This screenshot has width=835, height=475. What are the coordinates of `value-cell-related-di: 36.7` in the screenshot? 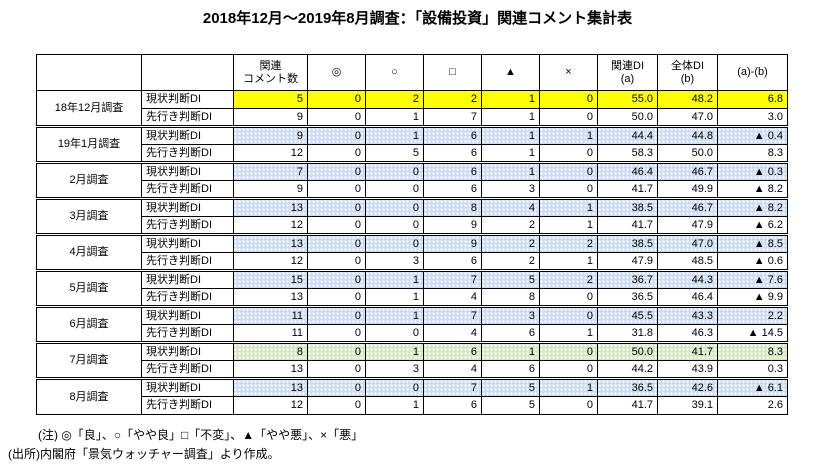 It's located at (627, 279).